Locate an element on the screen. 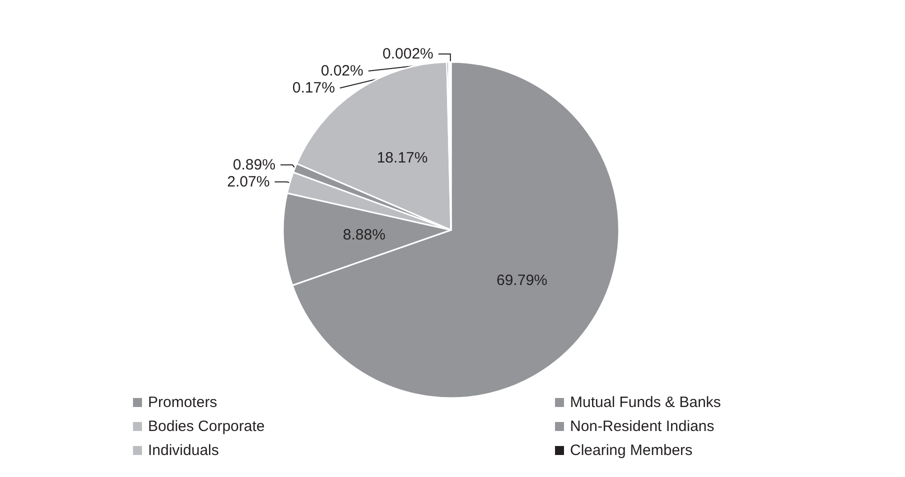  legend-label: Bodies Corporate is located at coordinates (206, 426).